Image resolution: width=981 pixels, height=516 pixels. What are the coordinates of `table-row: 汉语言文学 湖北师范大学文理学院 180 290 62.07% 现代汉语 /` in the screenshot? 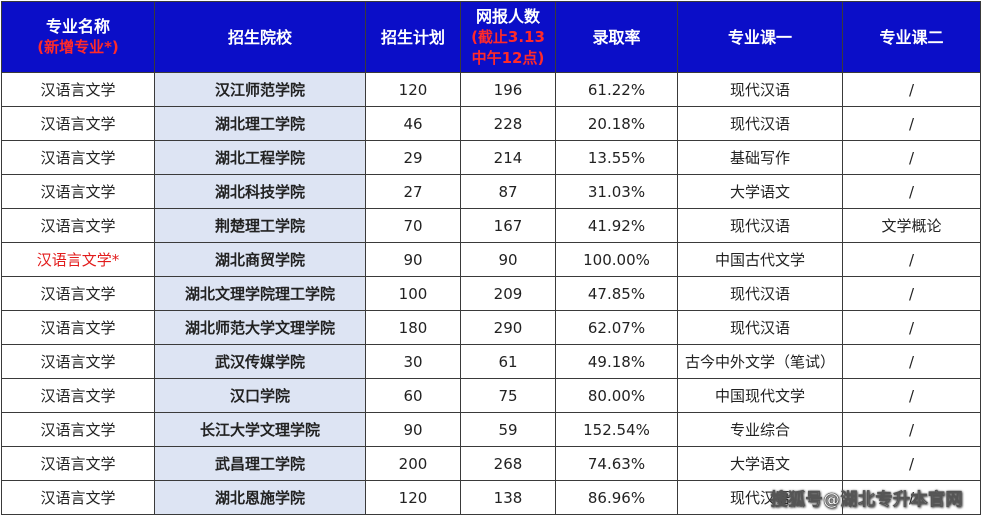 It's located at (491, 327).